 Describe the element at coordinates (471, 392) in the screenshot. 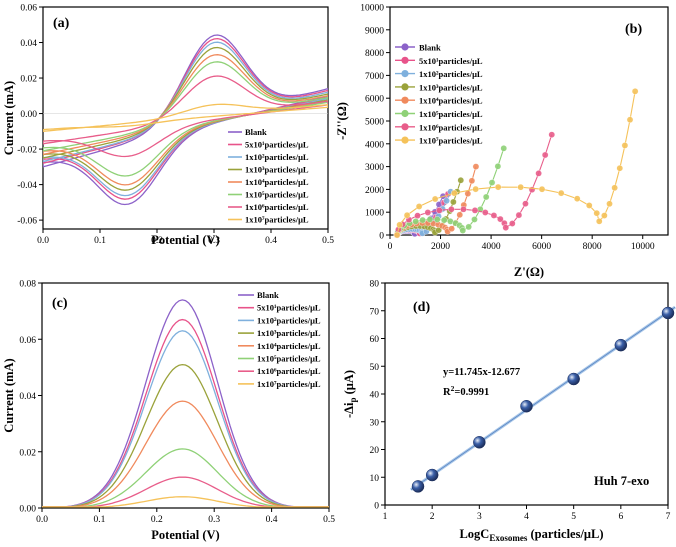

I see `r-squared-value: =0.9991` at that location.